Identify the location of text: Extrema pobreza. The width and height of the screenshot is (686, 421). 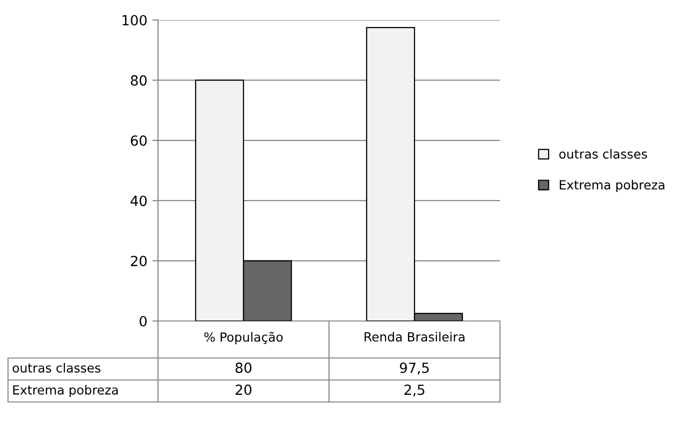
(65, 391).